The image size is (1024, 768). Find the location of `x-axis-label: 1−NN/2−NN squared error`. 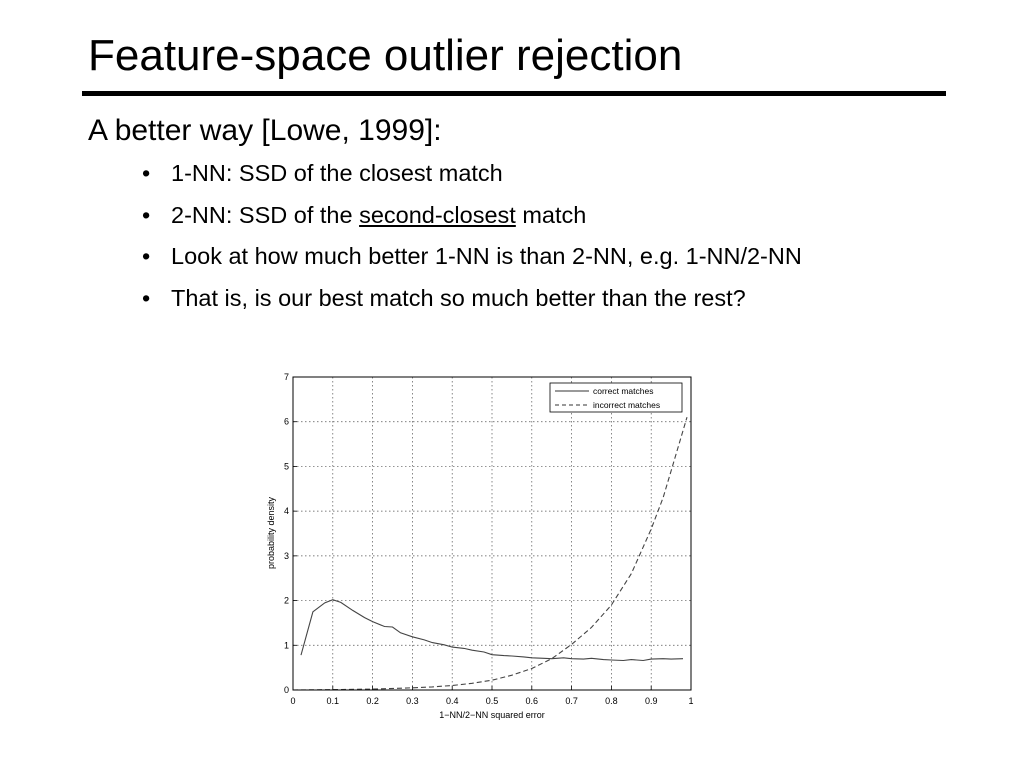

x-axis-label: 1−NN/2−NN squared error is located at coordinates (492, 715).